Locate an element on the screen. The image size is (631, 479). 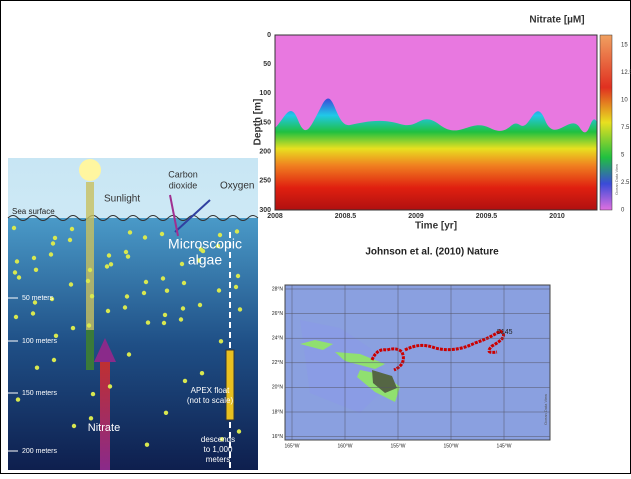
colorbar is located at coordinates (606, 122).